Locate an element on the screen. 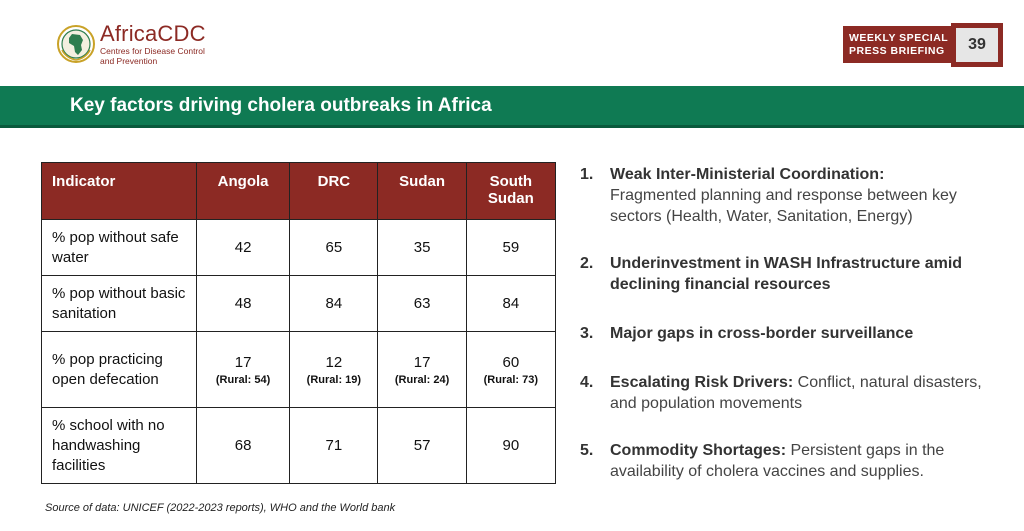  page-number-frame: 39 is located at coordinates (977, 45).